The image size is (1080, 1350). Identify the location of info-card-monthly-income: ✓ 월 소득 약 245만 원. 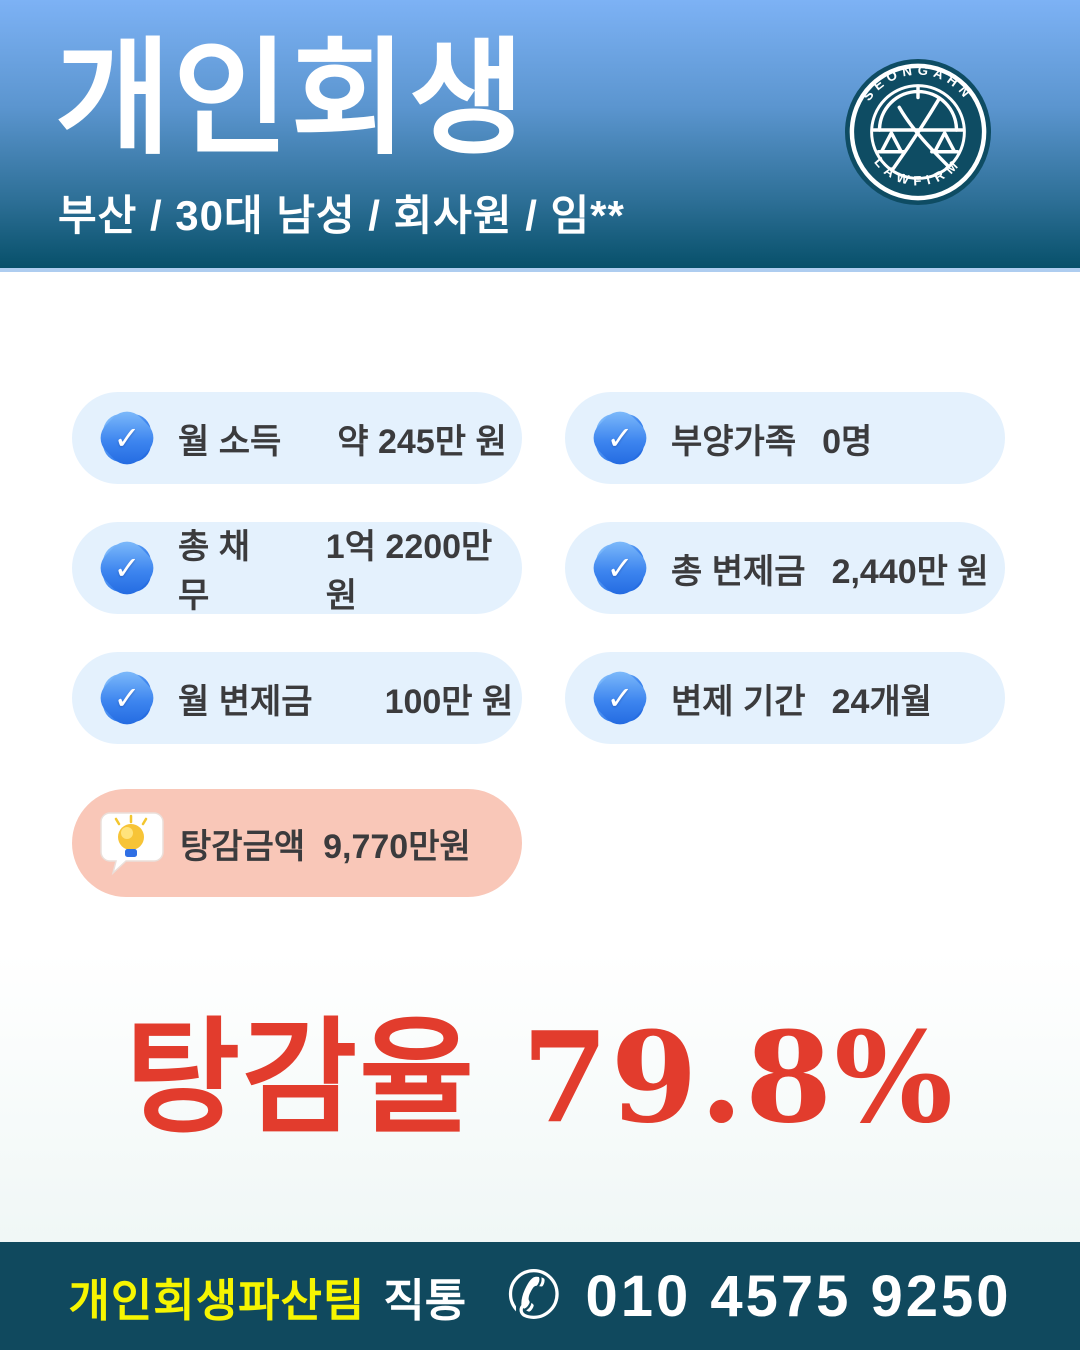
(297, 438).